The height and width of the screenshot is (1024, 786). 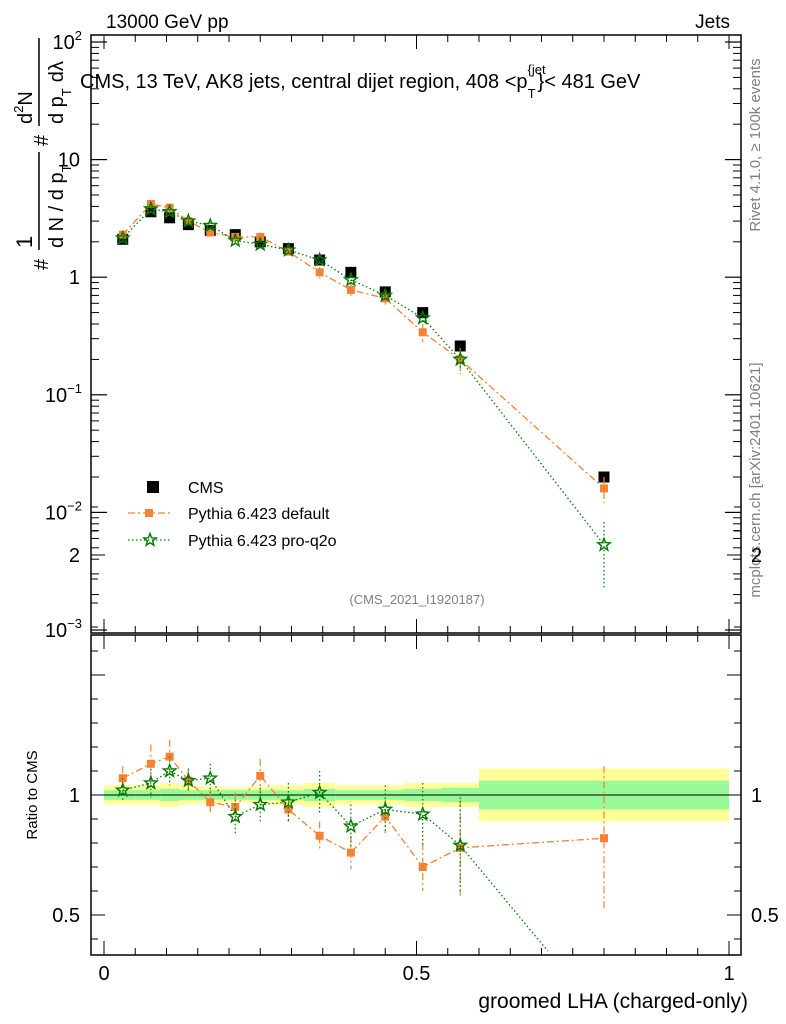 I want to click on mcplots-source-label: mcplots.cern.ch [arXiv:2401.10621], so click(x=755, y=479).